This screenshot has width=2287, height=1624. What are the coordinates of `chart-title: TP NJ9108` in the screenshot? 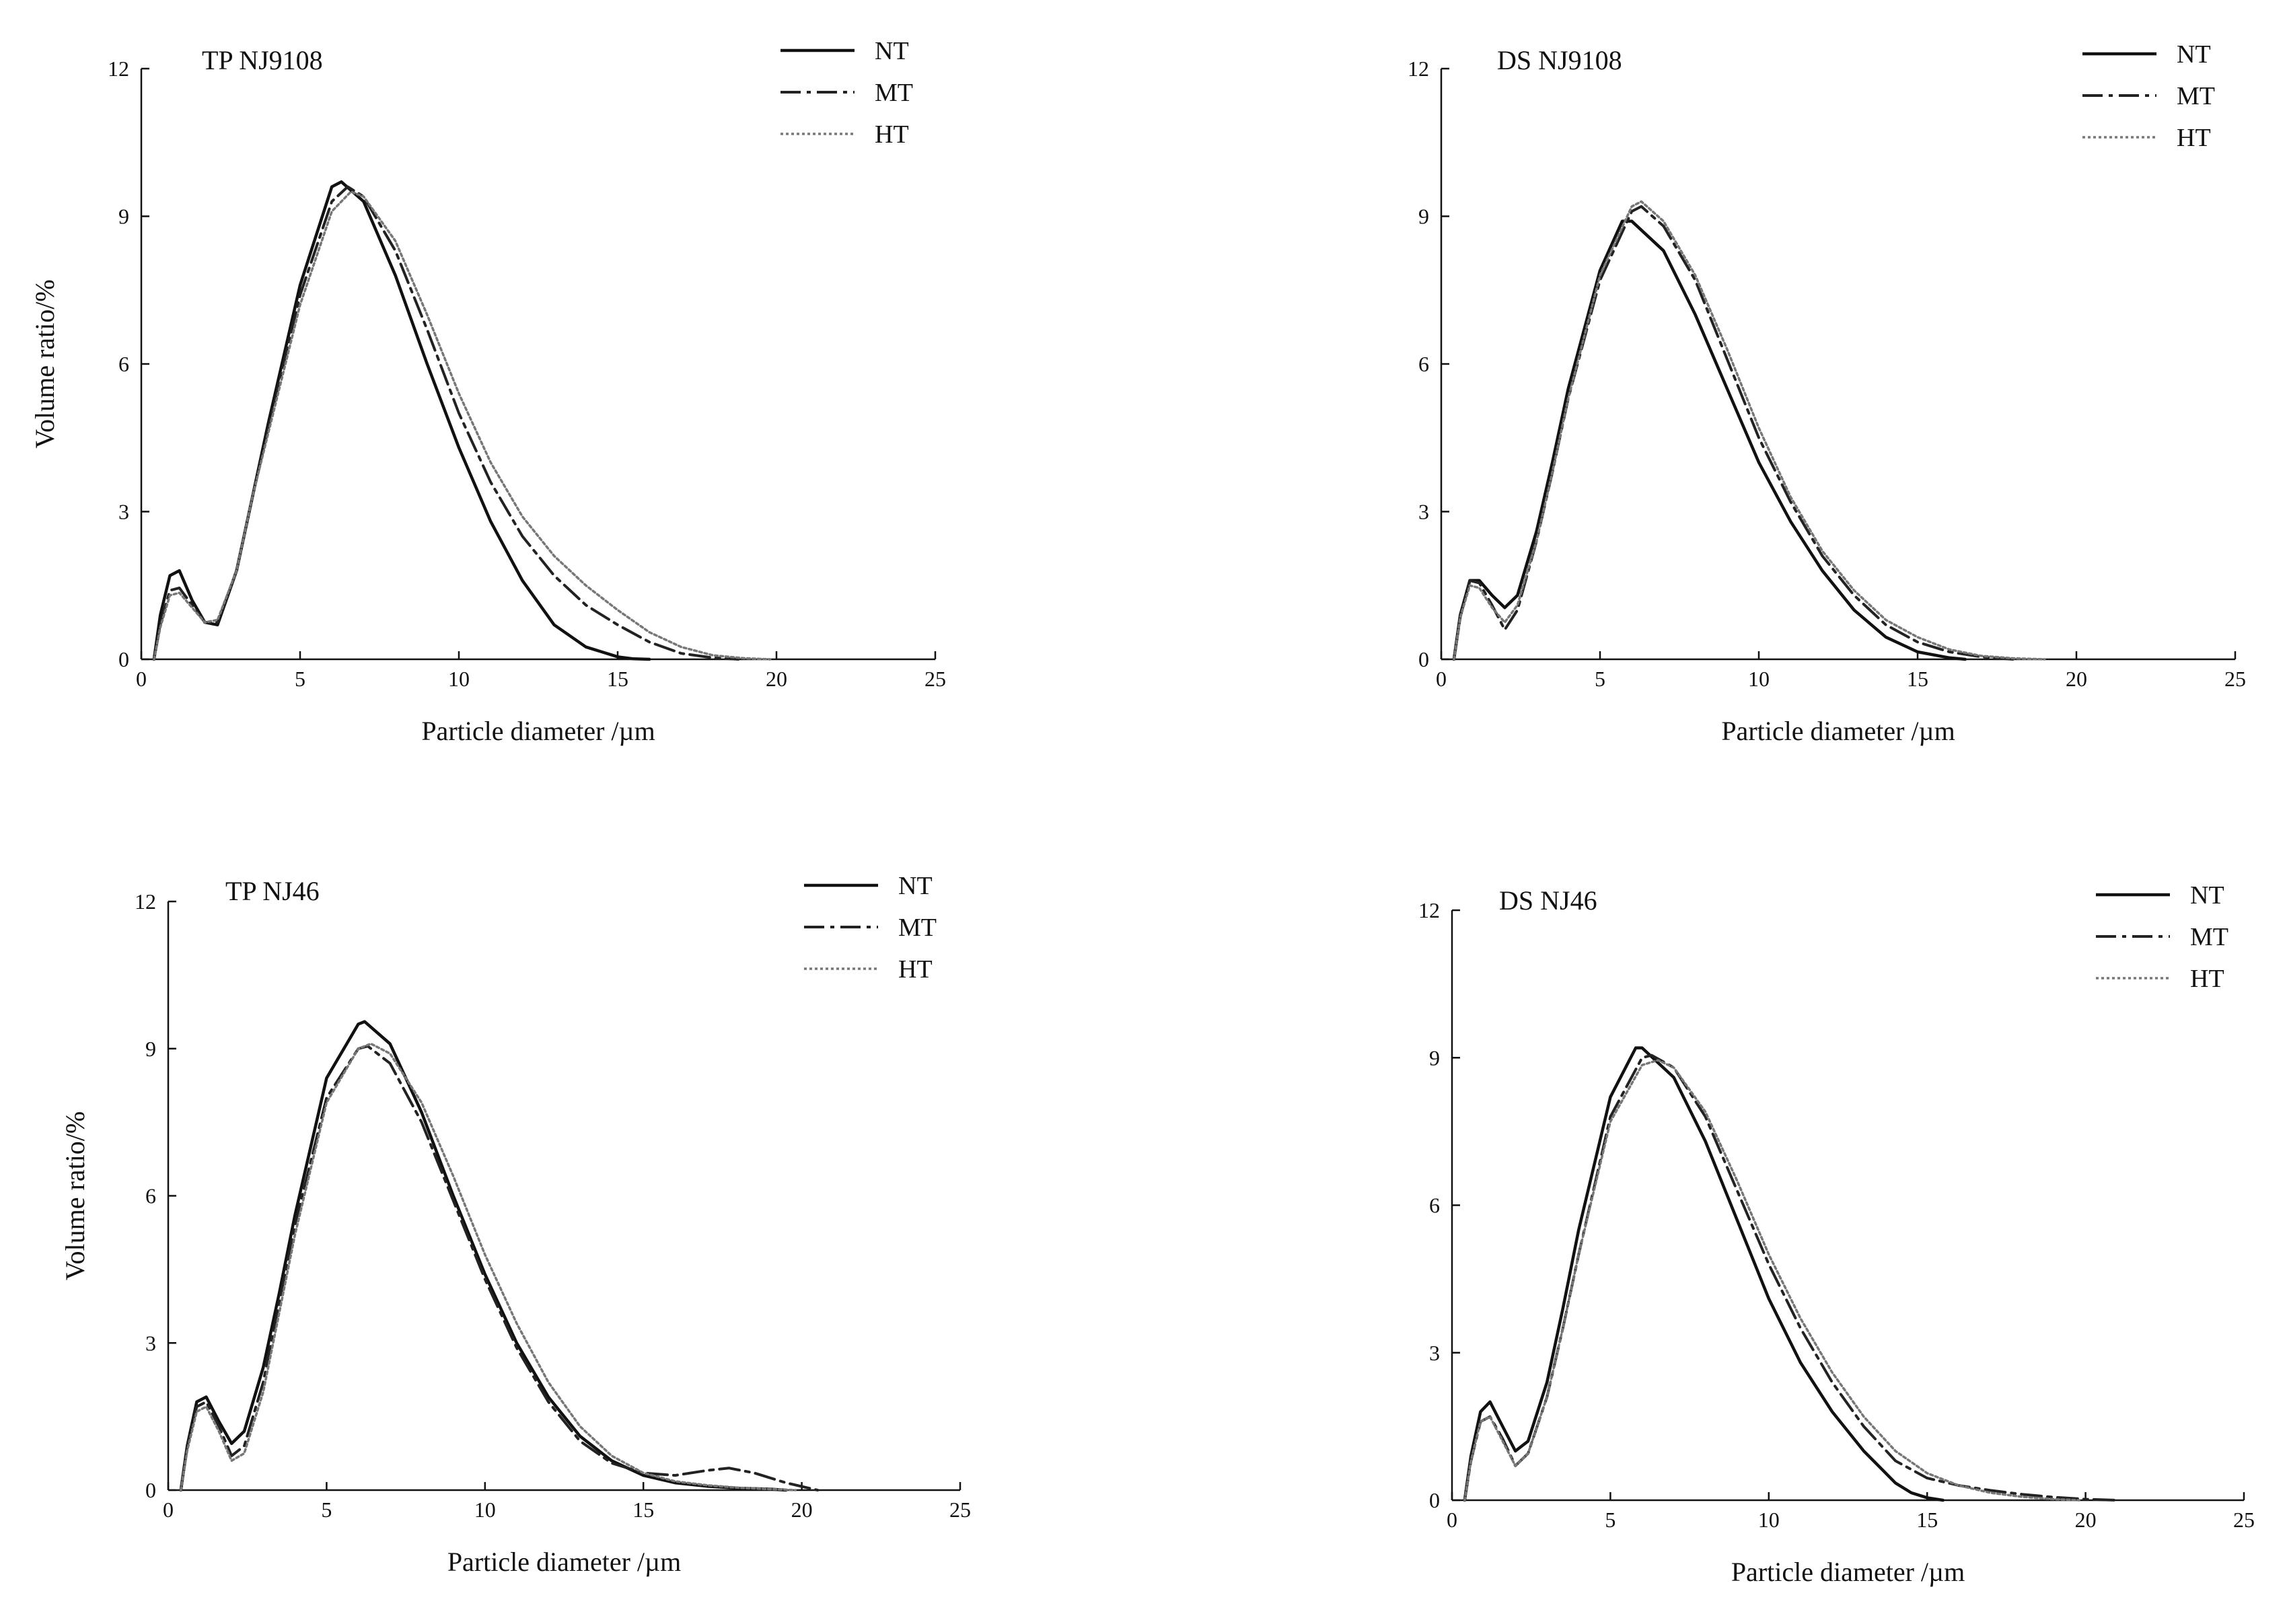 It's located at (262, 60).